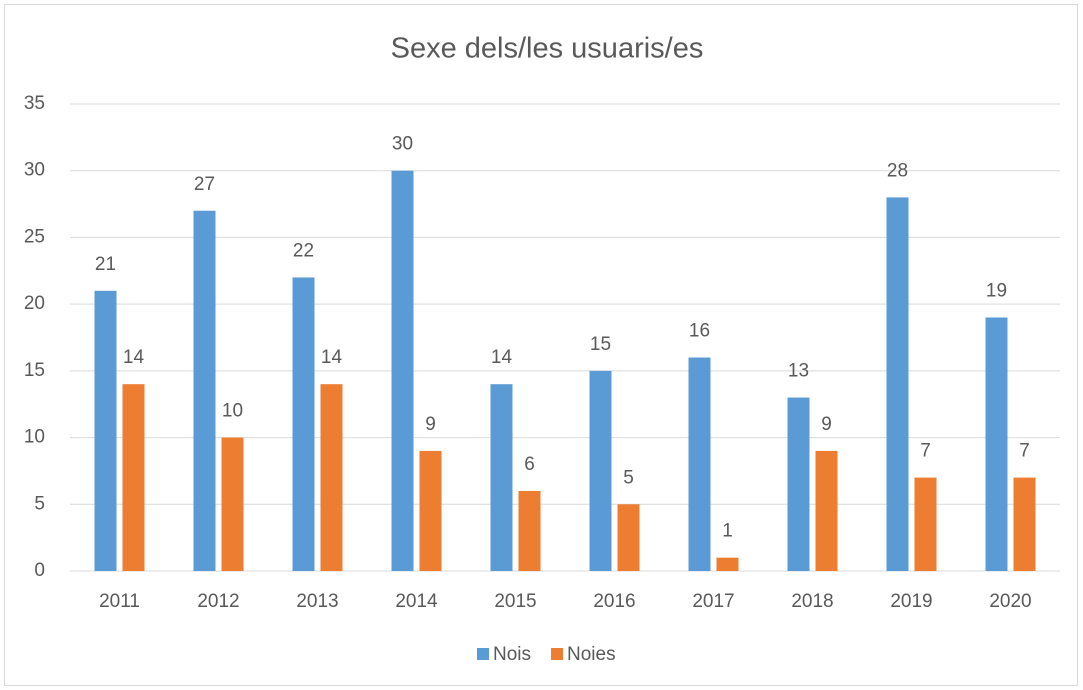 The image size is (1083, 690). What do you see at coordinates (628, 477) in the screenshot?
I see `data-label: 5` at bounding box center [628, 477].